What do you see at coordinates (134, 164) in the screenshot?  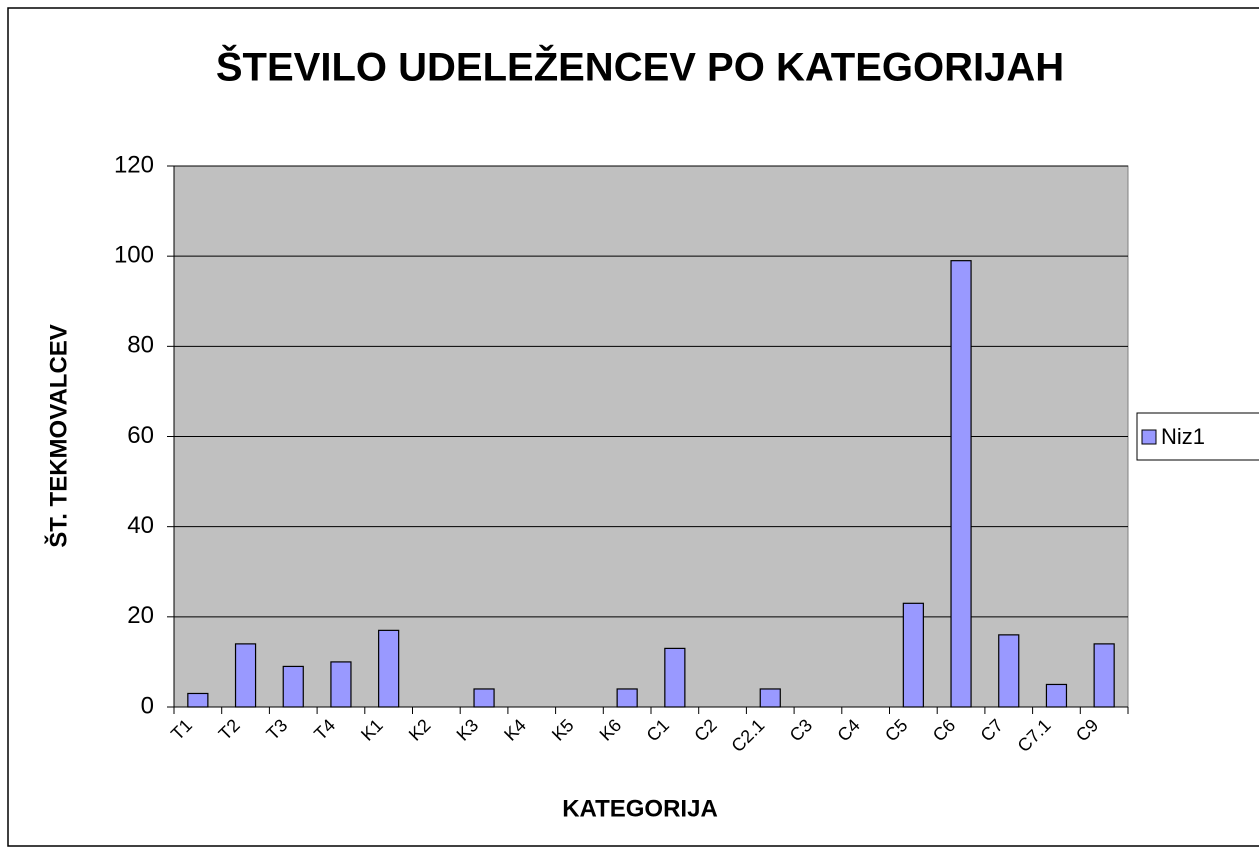 I see `y-tick-label: 120` at bounding box center [134, 164].